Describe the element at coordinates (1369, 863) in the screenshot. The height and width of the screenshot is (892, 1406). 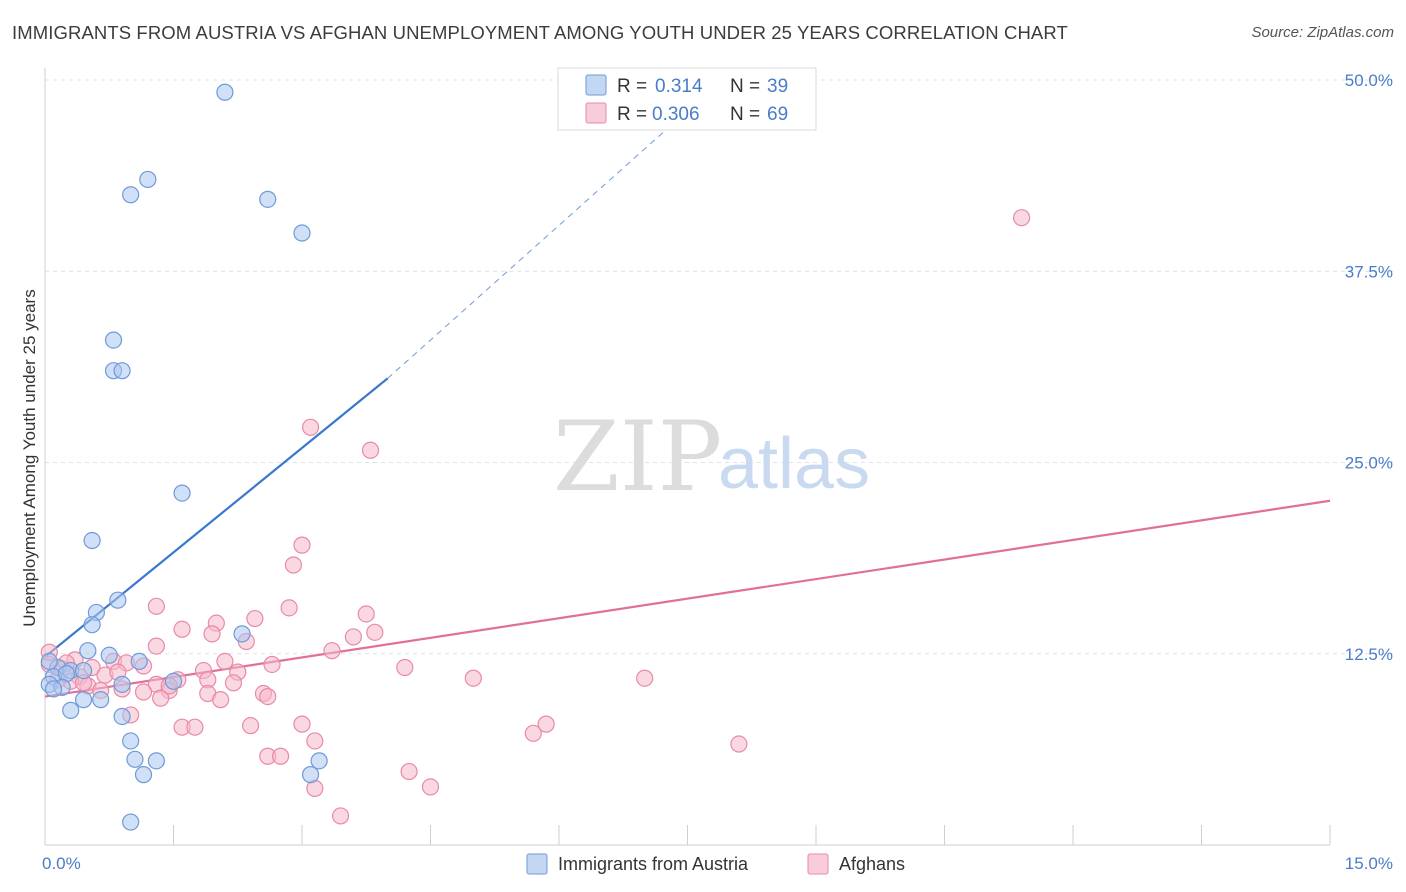
I see `x-tick-label: 15.0%` at that location.